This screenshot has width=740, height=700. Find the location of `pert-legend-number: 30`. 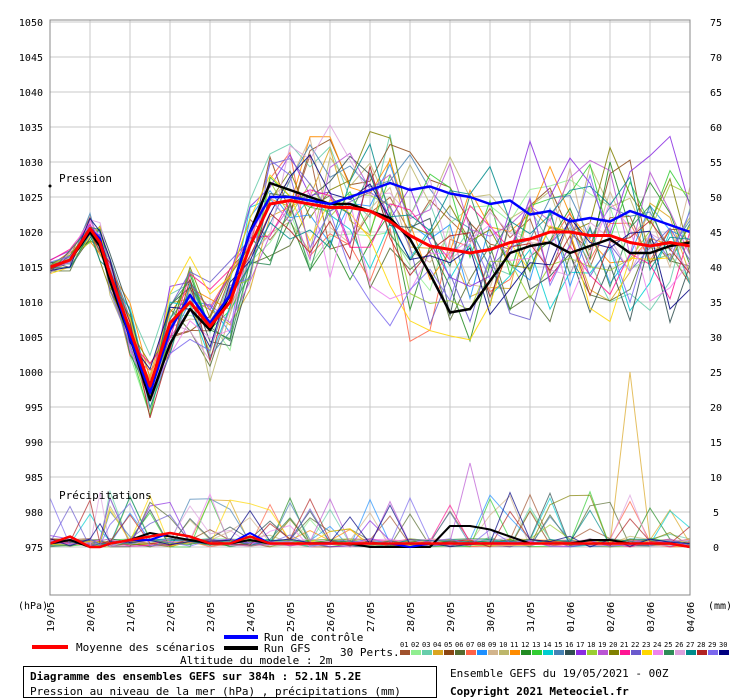

pert-legend-number: 30 is located at coordinates (723, 645).